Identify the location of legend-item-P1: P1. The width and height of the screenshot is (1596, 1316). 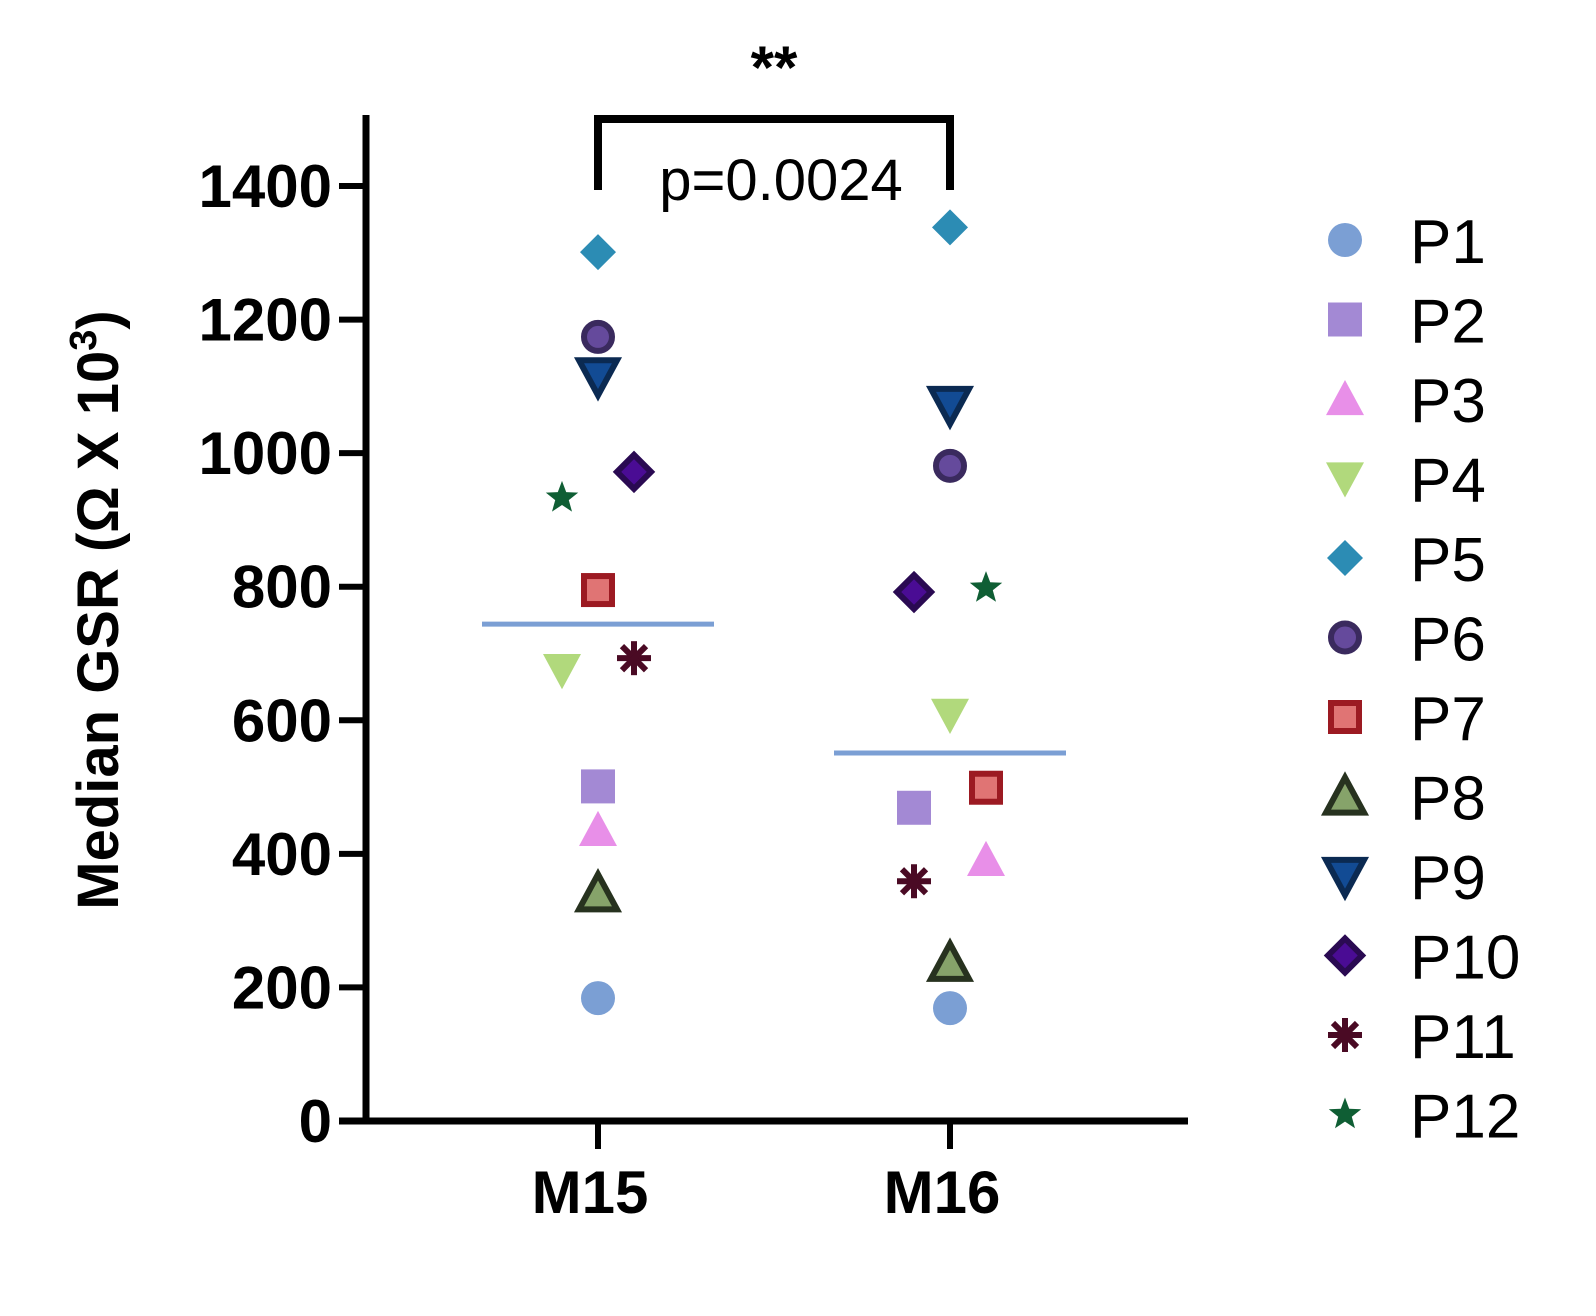
(1407, 242).